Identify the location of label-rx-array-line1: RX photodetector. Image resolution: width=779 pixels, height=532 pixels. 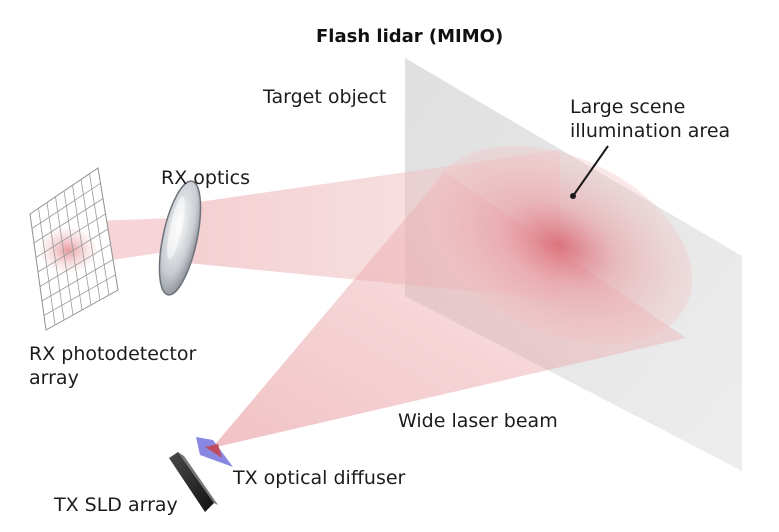
(113, 354).